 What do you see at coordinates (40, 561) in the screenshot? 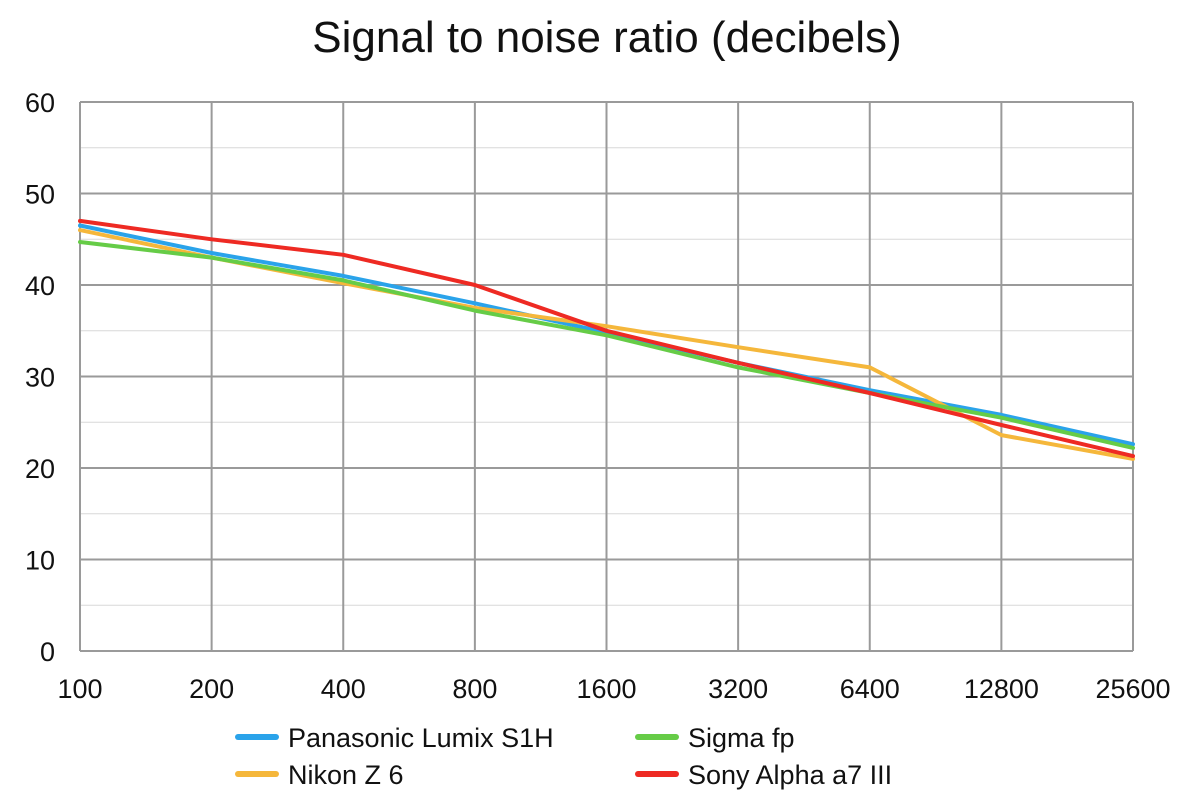
I see `y-tick-label: 10` at bounding box center [40, 561].